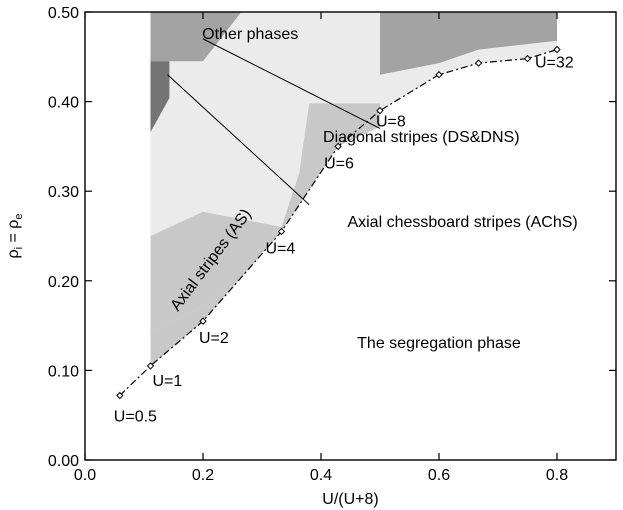  What do you see at coordinates (63, 103) in the screenshot?
I see `y-tick-label: 0.40` at bounding box center [63, 103].